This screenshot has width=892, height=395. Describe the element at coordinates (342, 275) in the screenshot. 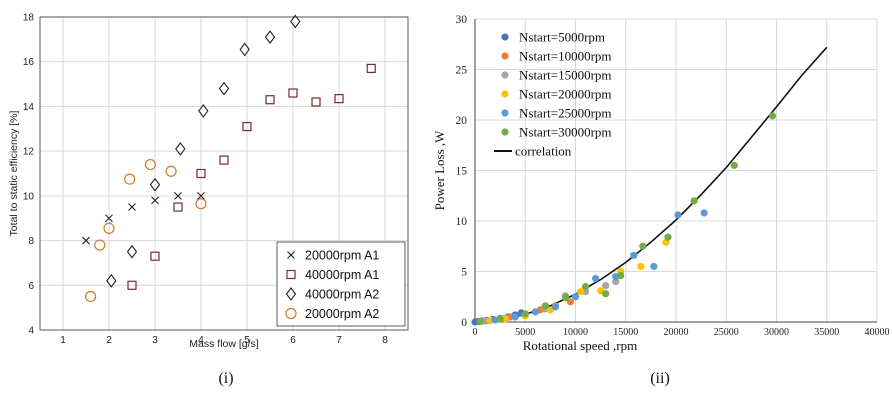

I see `panel-i-legend-label-40000rpm-a1: 40000rpm A1` at that location.